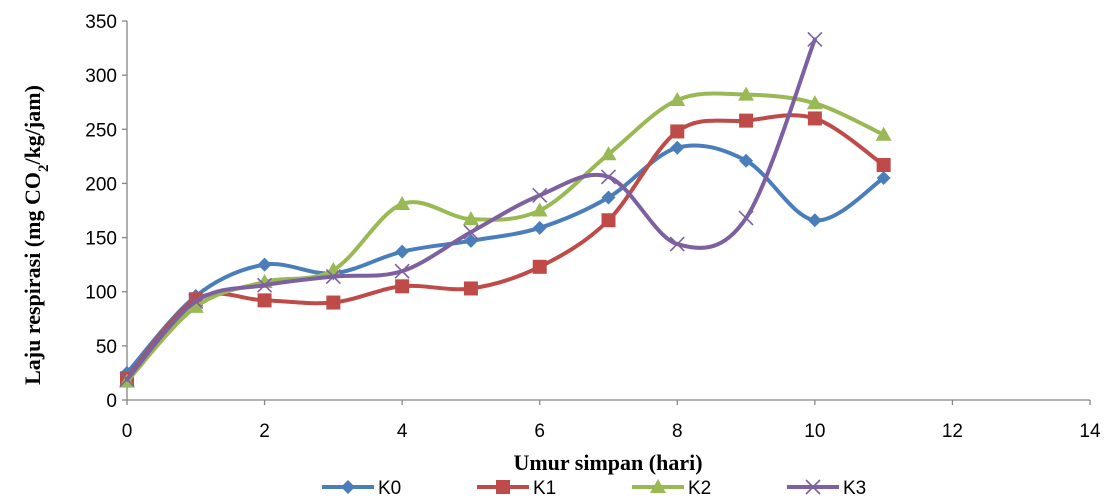  Describe the element at coordinates (348, 487) in the screenshot. I see `legend-marker-k0` at that location.